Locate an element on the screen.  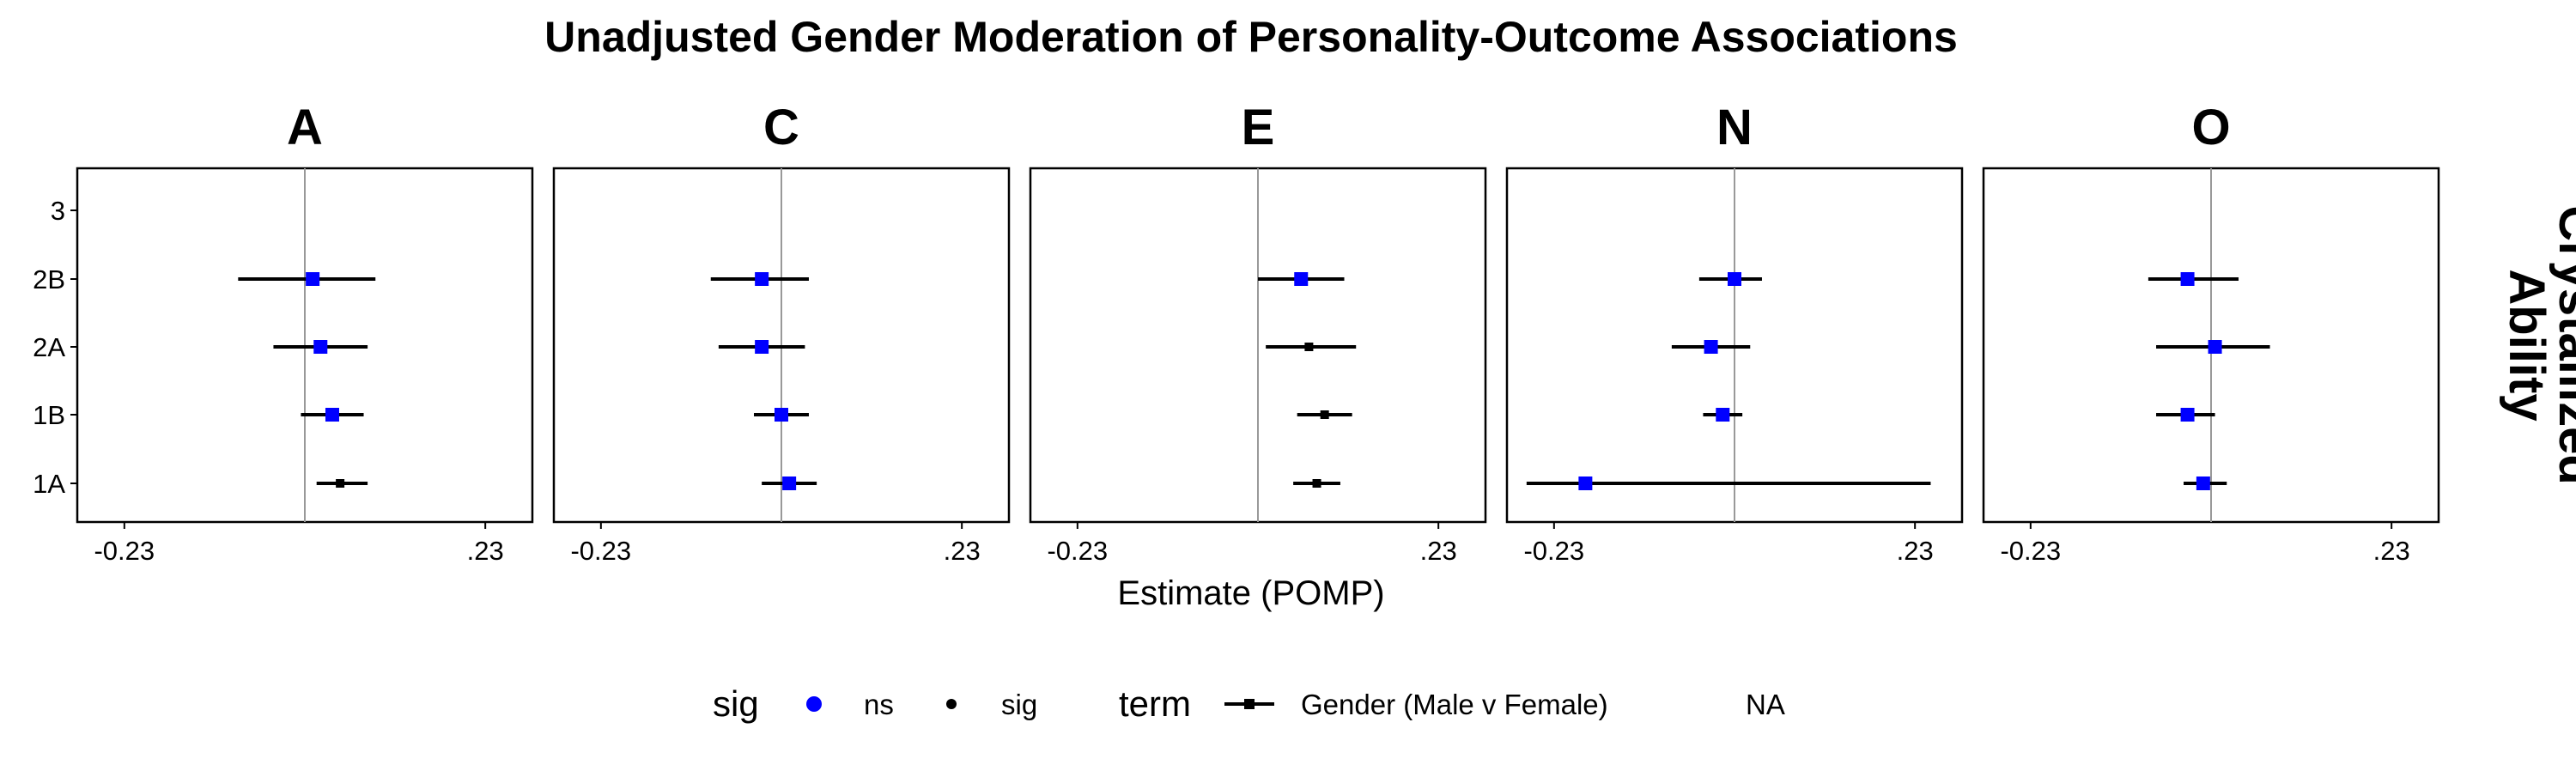
facet-label: A is located at coordinates (305, 127).